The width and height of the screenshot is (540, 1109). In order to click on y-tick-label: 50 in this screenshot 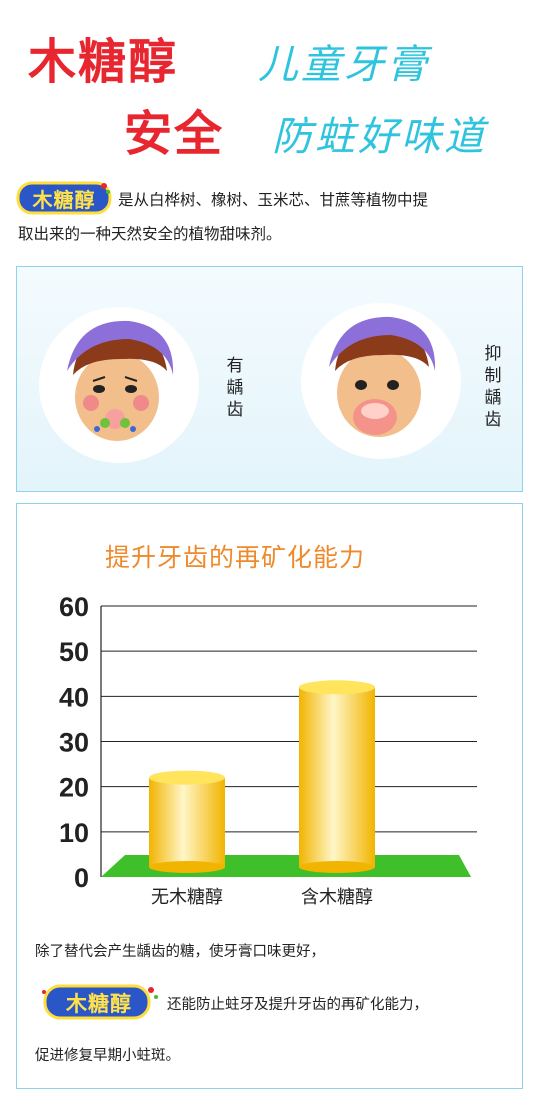, I will do `click(74, 652)`.